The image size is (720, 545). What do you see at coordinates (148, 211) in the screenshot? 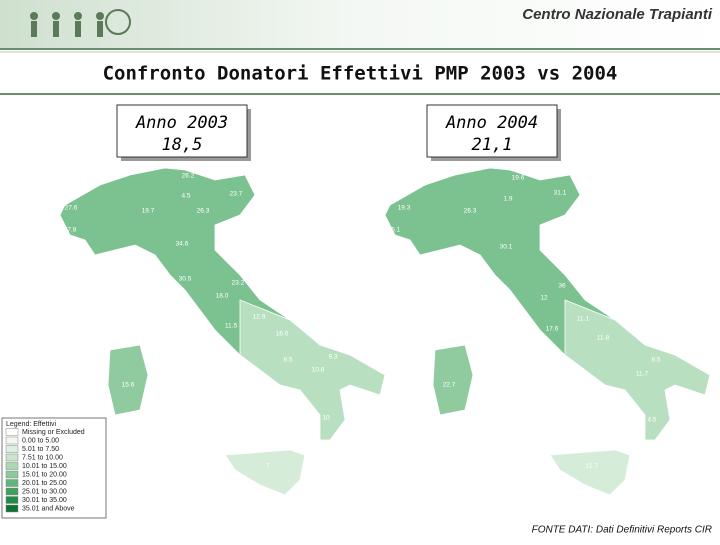
I see `region-value: 19.7` at bounding box center [148, 211].